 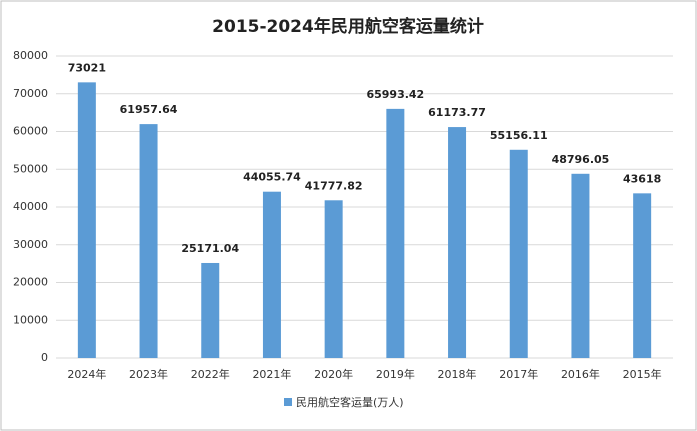 I want to click on data-label: 25171.04, so click(x=210, y=248).